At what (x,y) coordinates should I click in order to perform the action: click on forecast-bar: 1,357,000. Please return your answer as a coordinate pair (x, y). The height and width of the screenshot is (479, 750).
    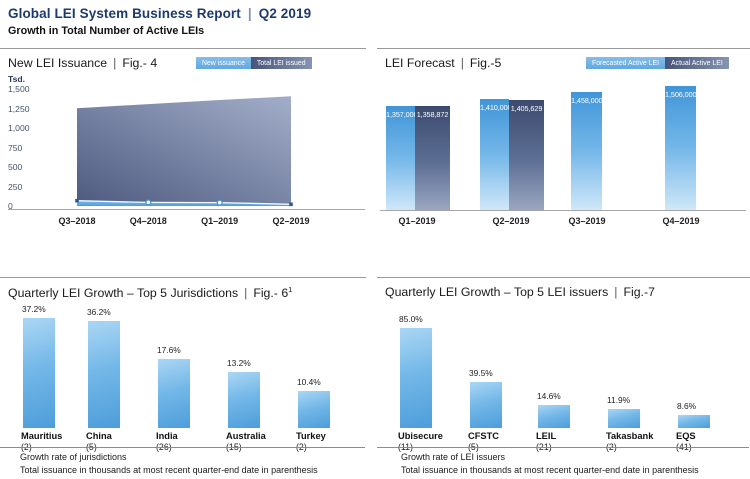
    Looking at the image, I should click on (402, 158).